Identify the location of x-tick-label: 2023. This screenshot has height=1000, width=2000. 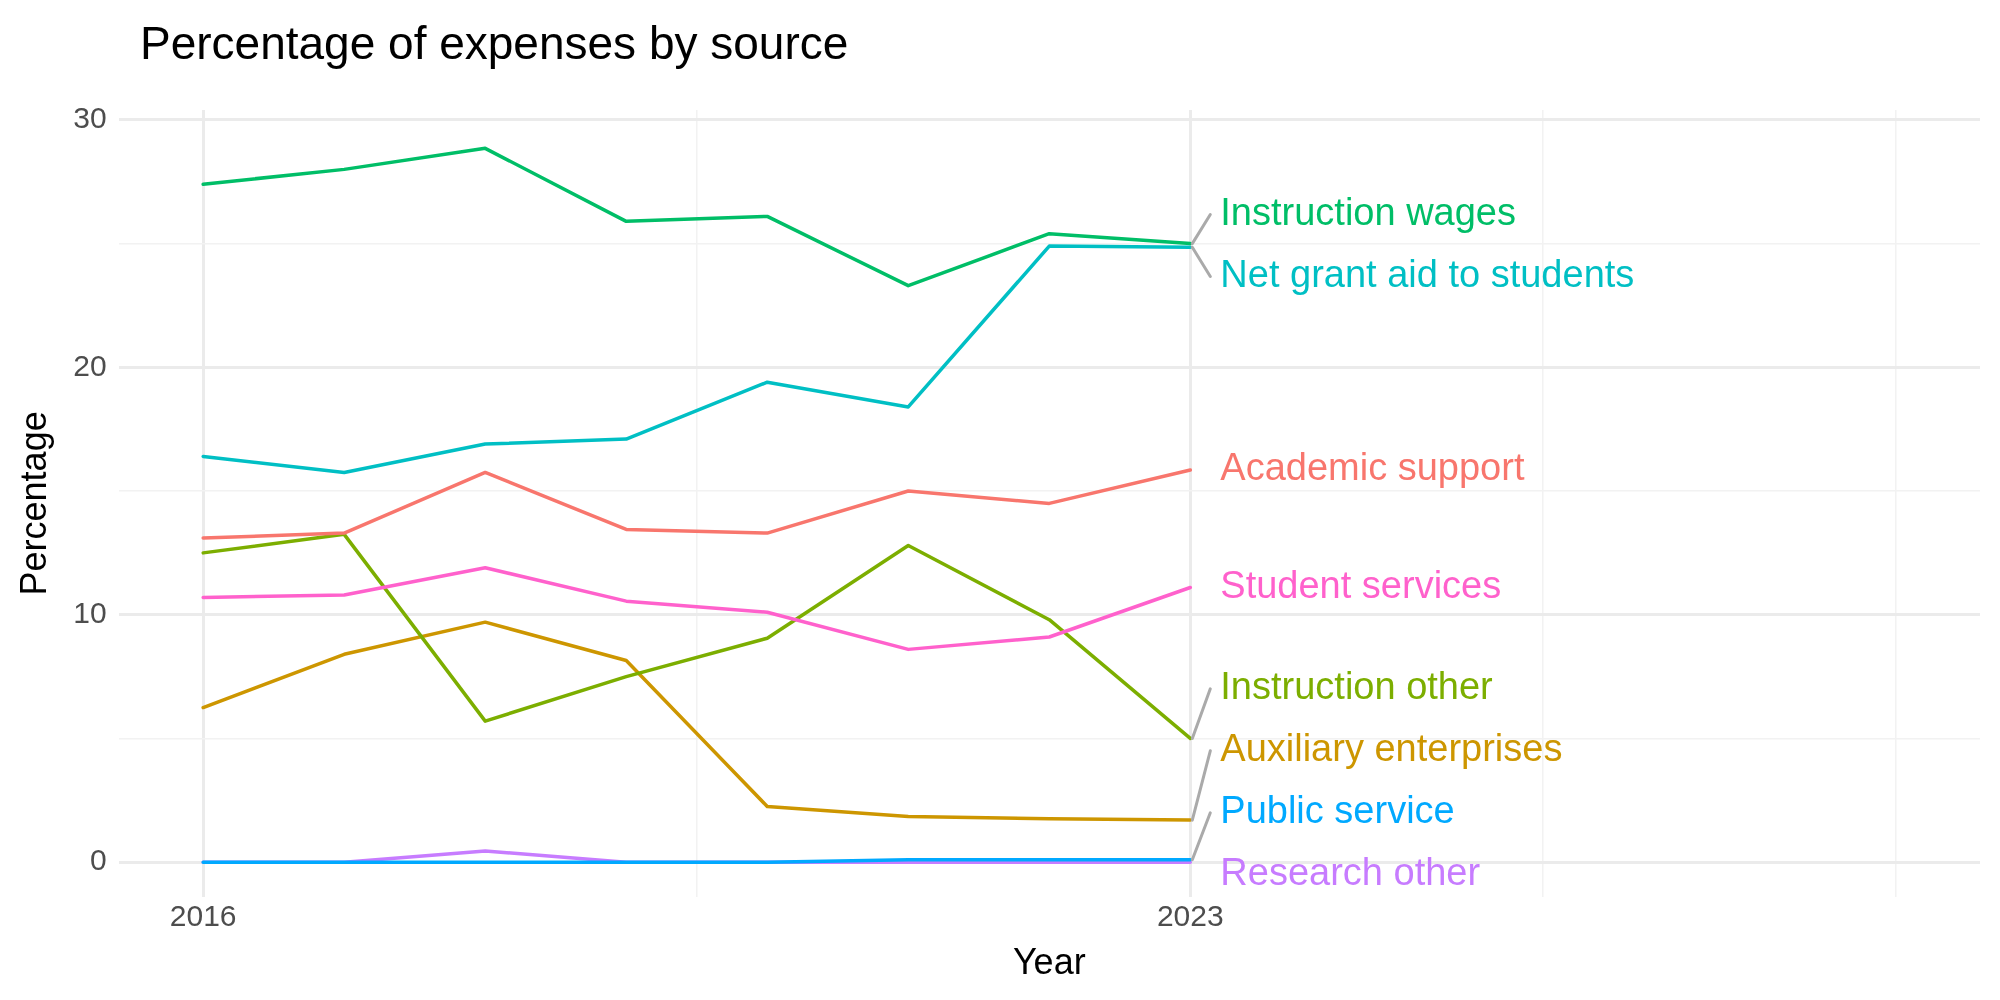
(1190, 916).